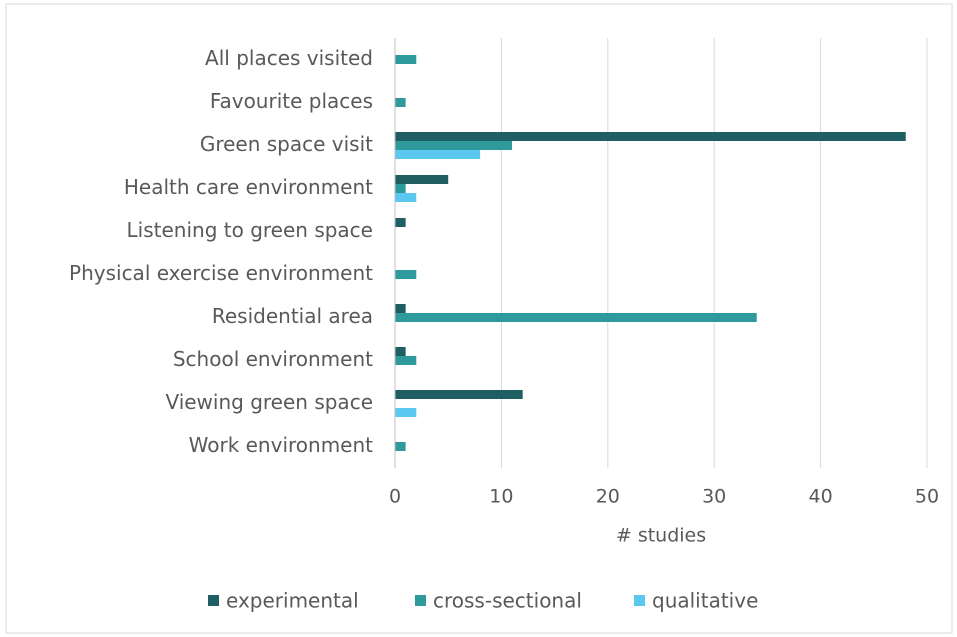 This screenshot has height=637, width=957. What do you see at coordinates (821, 497) in the screenshot?
I see `x-tick-label: 40` at bounding box center [821, 497].